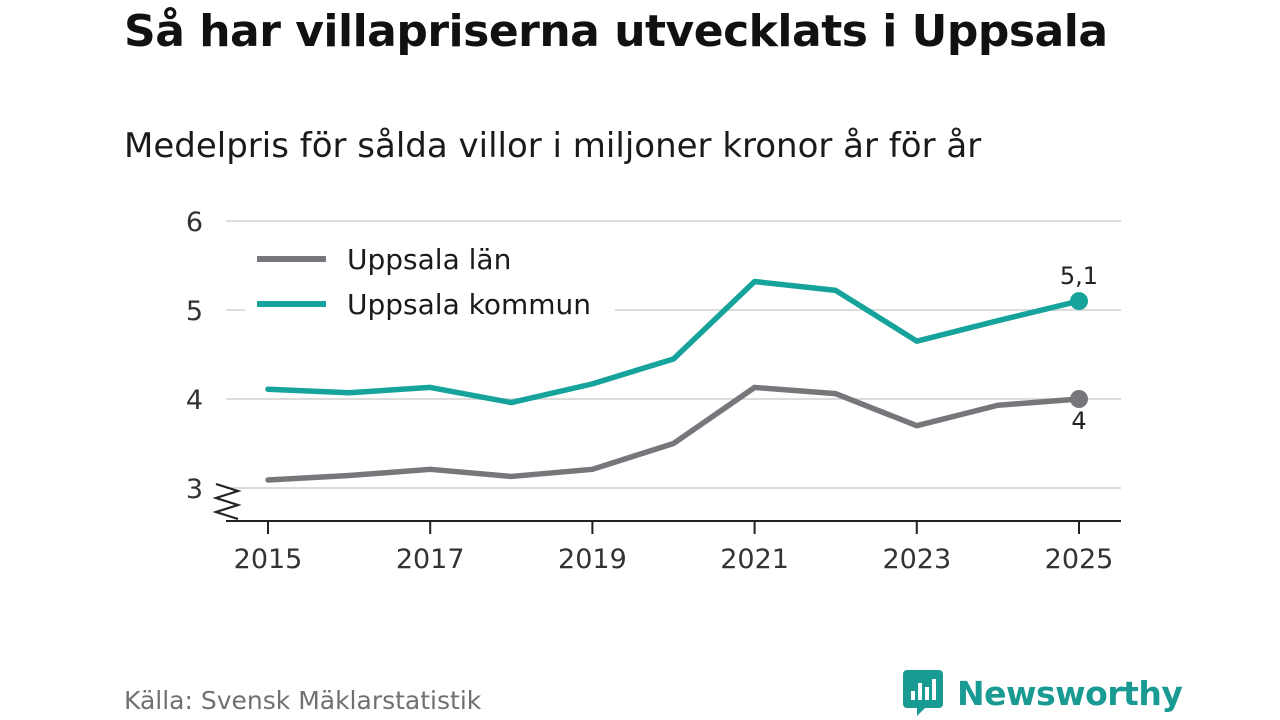  What do you see at coordinates (916, 559) in the screenshot?
I see `x-tick-label-2023: 2023` at bounding box center [916, 559].